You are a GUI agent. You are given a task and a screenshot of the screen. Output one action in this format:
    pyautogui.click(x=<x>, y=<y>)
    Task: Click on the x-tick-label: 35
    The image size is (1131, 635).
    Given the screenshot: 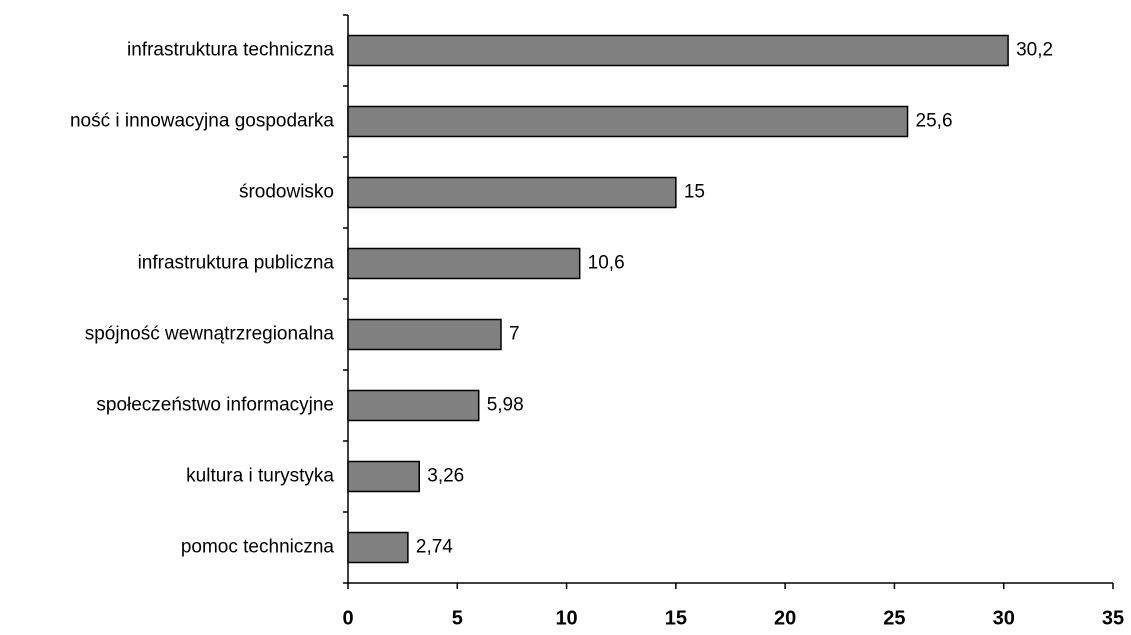 What is the action you would take?
    pyautogui.click(x=1113, y=618)
    